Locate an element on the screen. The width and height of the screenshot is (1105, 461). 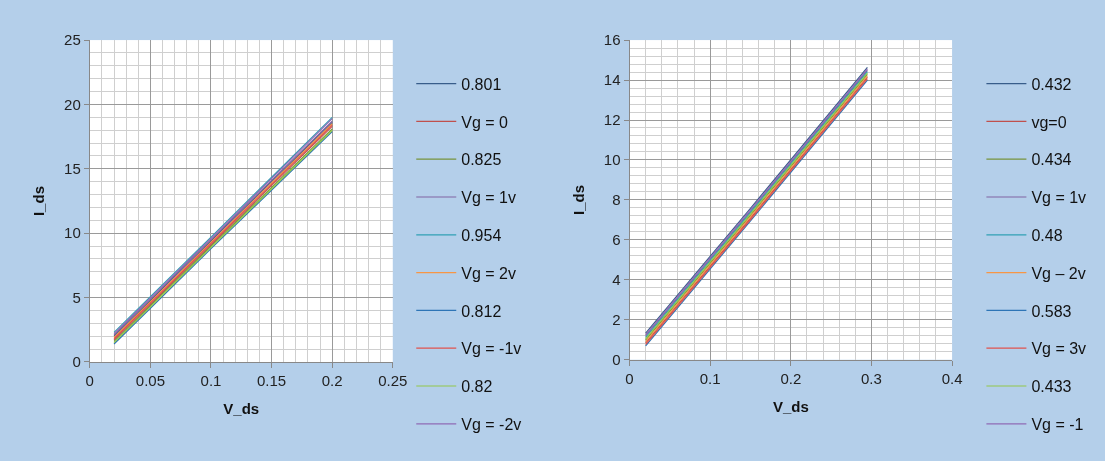
legend-label: 0.801 is located at coordinates (481, 84).